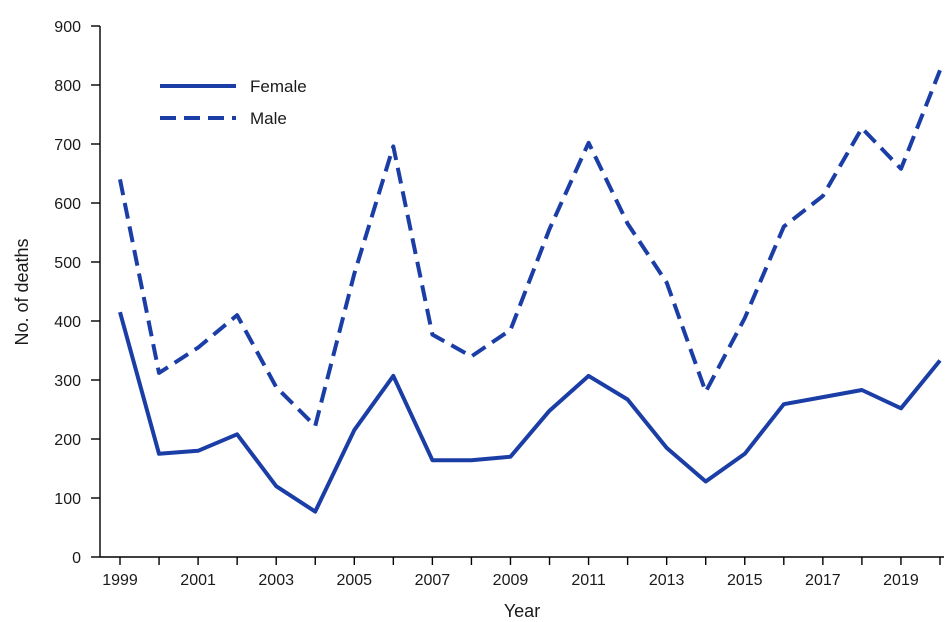 This screenshot has width=948, height=622. Describe the element at coordinates (67, 204) in the screenshot. I see `y-tick-label: 600` at that location.